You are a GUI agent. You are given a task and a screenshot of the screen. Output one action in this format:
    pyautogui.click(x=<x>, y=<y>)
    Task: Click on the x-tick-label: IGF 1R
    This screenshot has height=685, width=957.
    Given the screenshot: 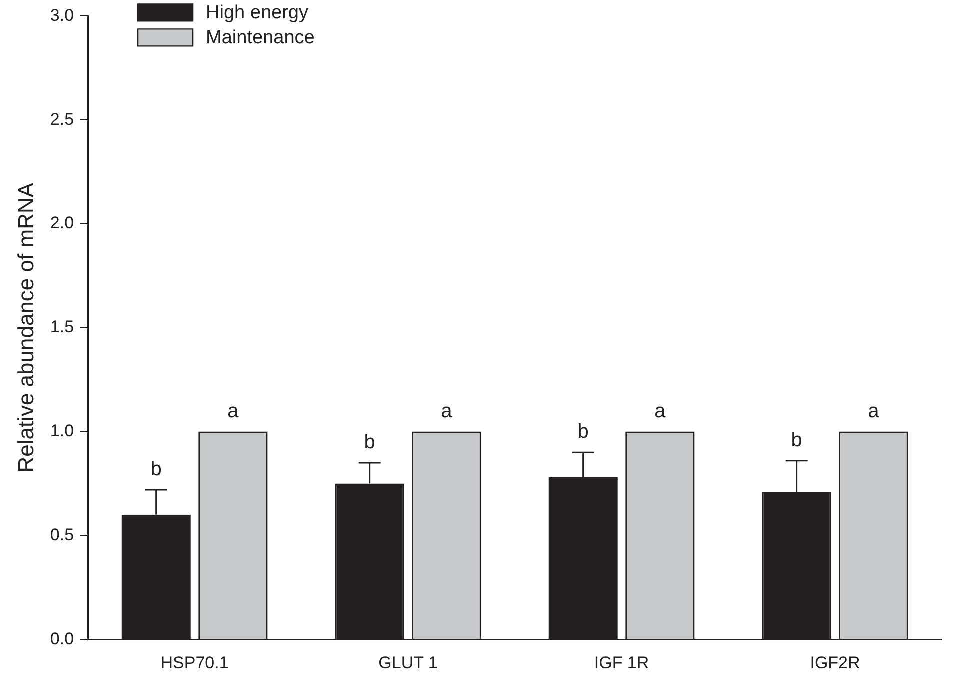 What is the action you would take?
    pyautogui.click(x=622, y=662)
    